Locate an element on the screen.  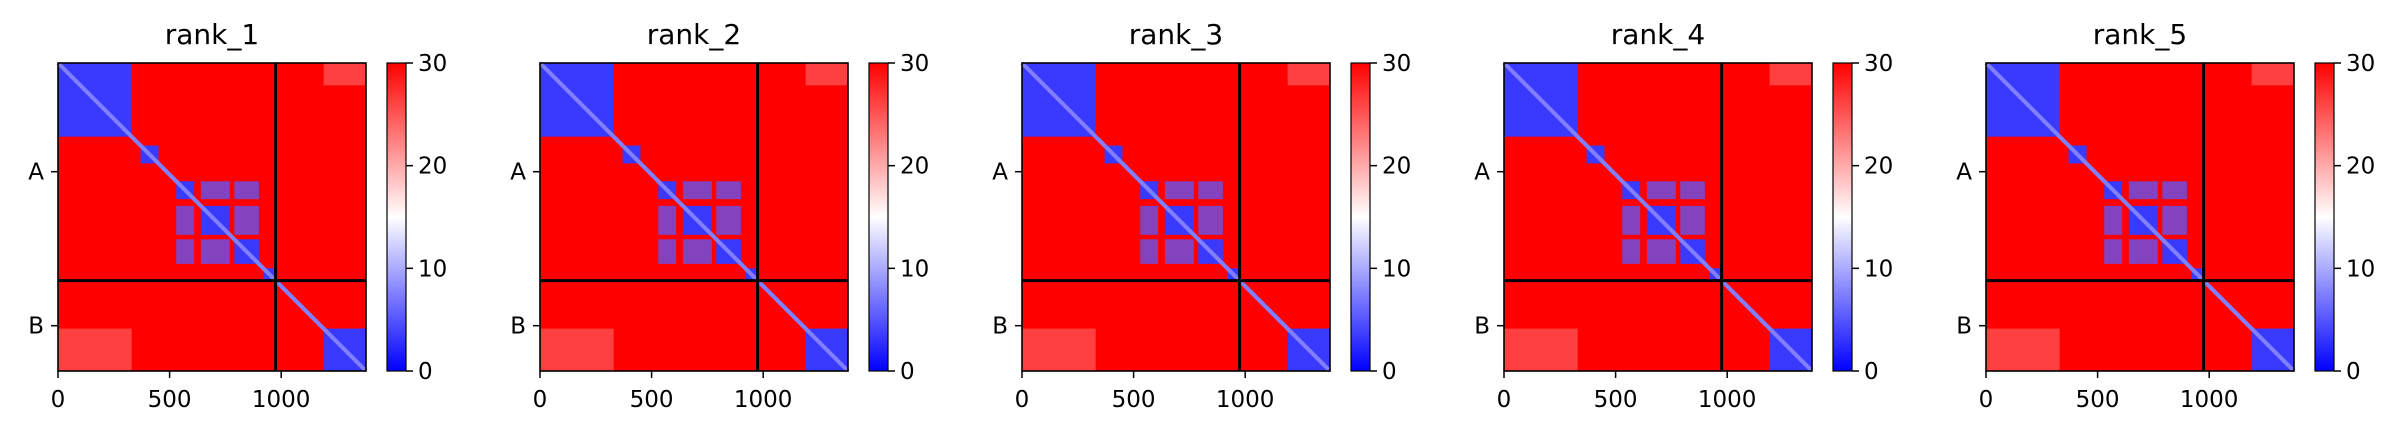
panel-title: rank_4 is located at coordinates (1658, 34).